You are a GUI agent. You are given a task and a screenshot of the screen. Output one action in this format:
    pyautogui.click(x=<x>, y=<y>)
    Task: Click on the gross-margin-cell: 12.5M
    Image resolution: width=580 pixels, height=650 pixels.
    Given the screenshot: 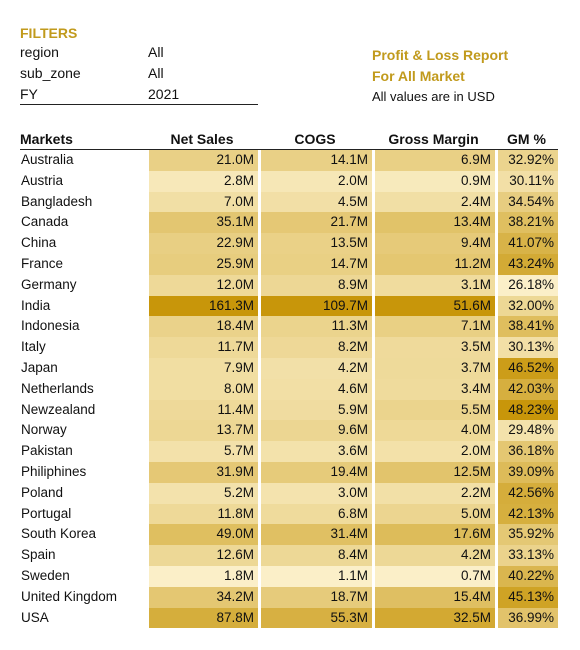 What is the action you would take?
    pyautogui.click(x=433, y=472)
    